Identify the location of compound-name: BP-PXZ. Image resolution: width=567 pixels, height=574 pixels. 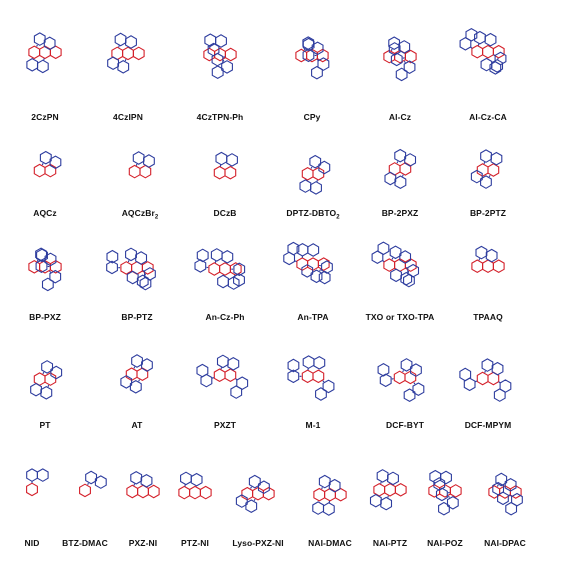
(45, 317).